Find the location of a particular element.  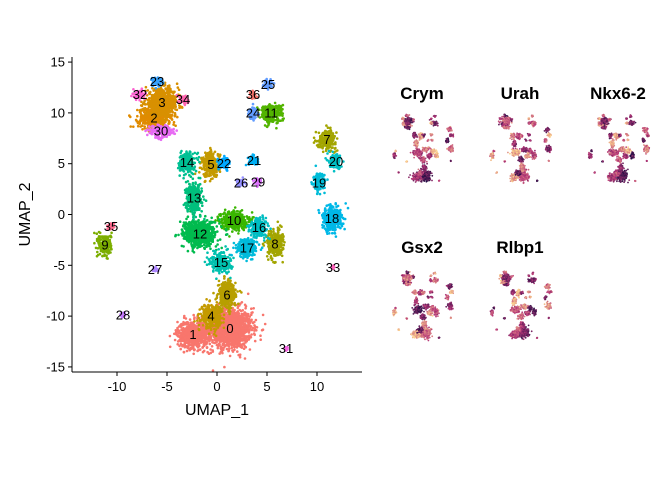

cluster-label-6: 6 is located at coordinates (226, 294).